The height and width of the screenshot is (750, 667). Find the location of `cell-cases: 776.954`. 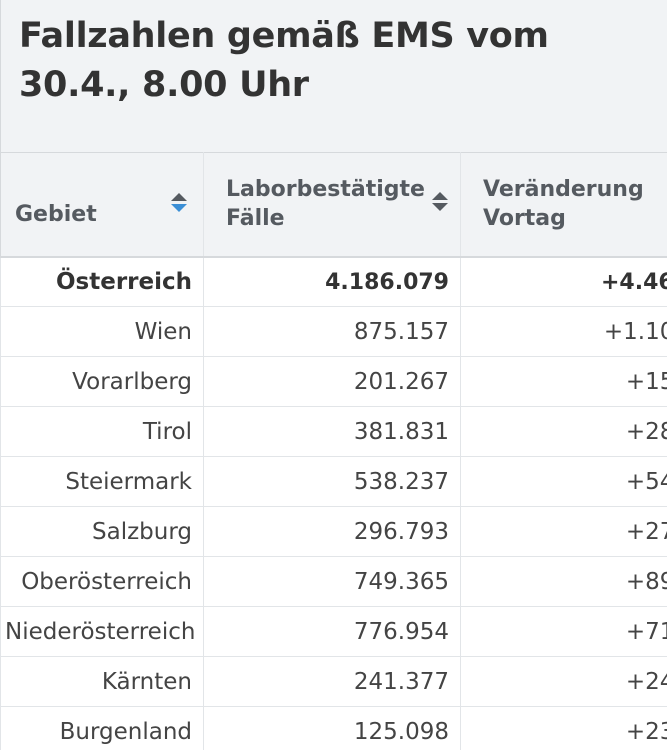

cell-cases: 776.954 is located at coordinates (332, 631).